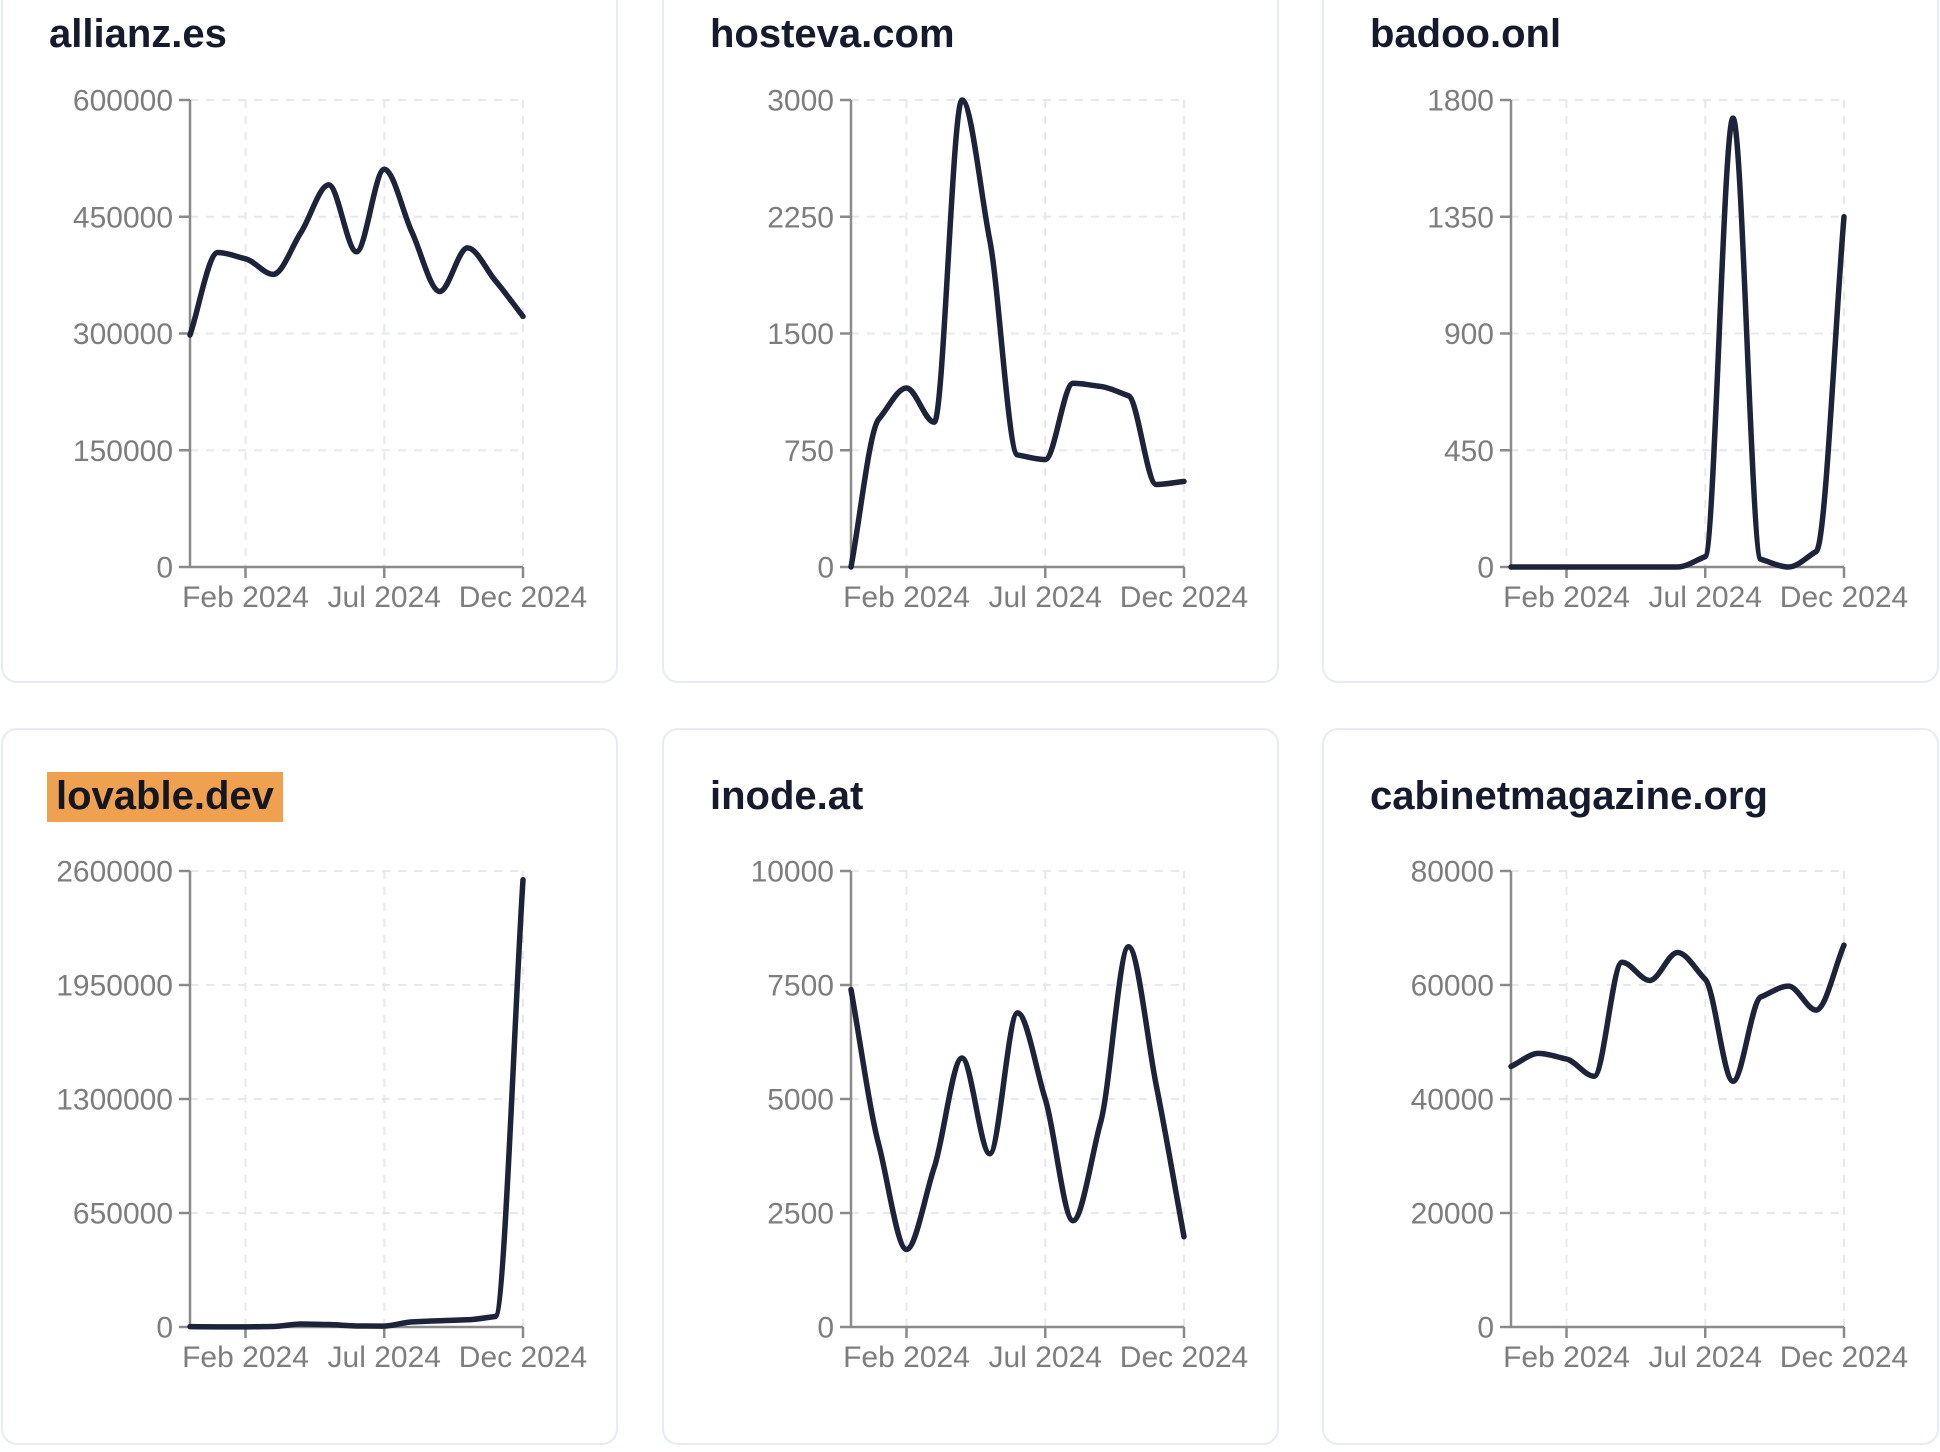 The image size is (1940, 1452). Describe the element at coordinates (123, 217) in the screenshot. I see `y-tick-label: 450000` at that location.